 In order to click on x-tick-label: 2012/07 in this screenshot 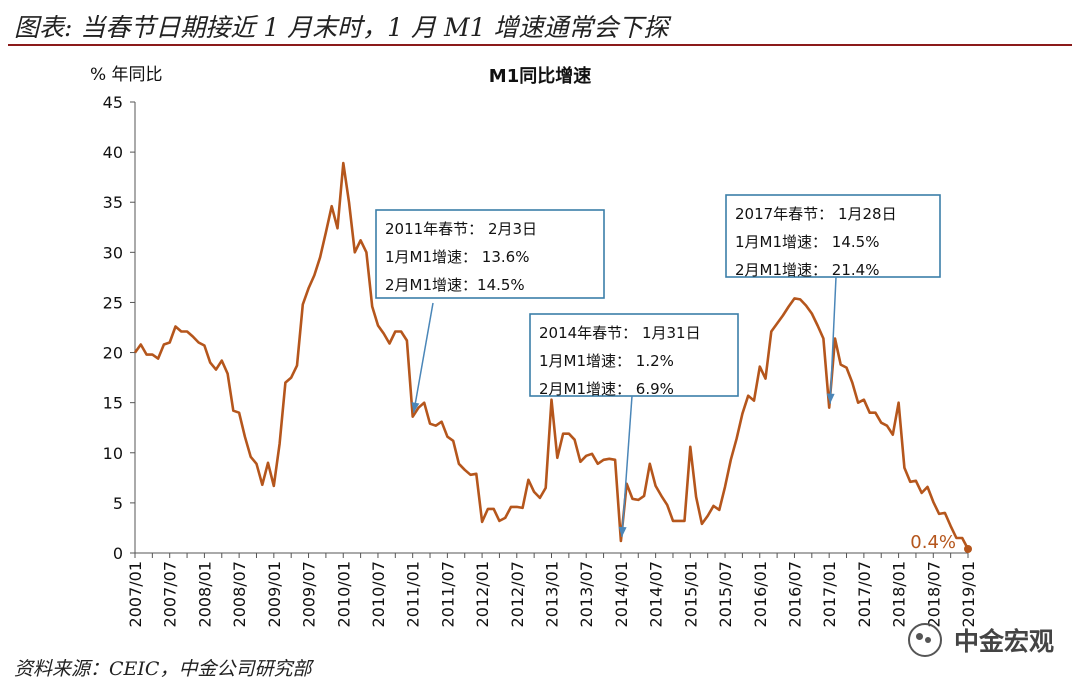, I will do `click(517, 594)`.